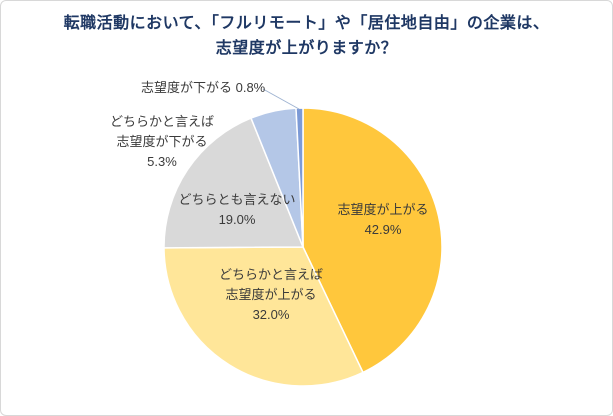 This screenshot has width=613, height=416. I want to click on chart-title-line2: 志望度が上がりますか？, so click(306, 48).